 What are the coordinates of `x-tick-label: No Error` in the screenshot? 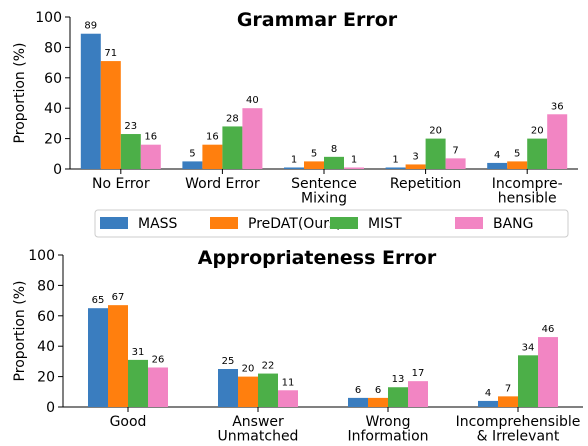 It's located at (121, 184).